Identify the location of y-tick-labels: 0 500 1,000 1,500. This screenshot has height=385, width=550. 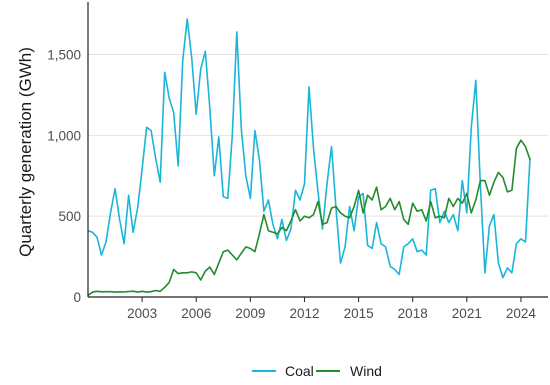
(64, 177).